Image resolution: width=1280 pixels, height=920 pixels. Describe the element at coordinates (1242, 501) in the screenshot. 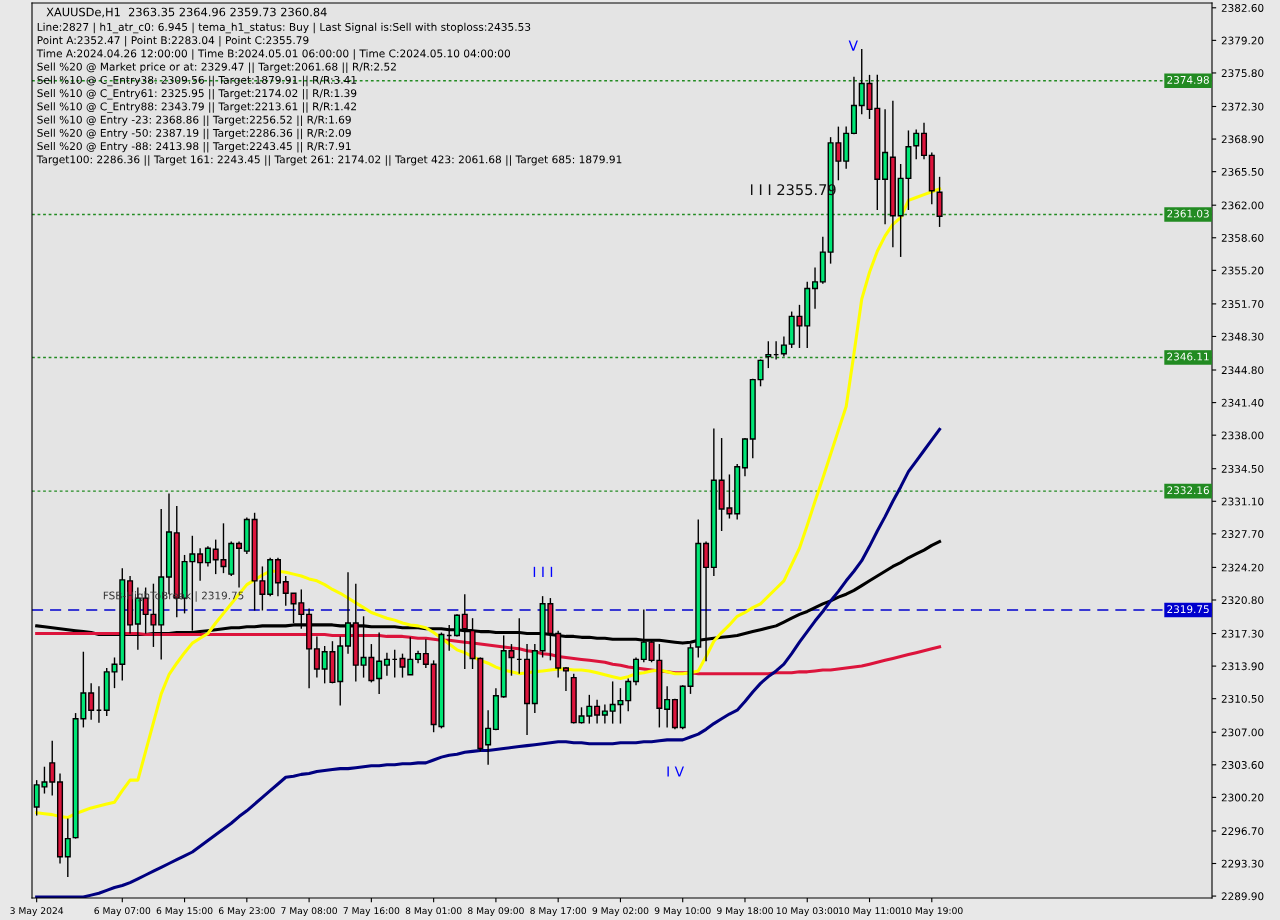

I see `y-tick-label: 2331.10` at that location.